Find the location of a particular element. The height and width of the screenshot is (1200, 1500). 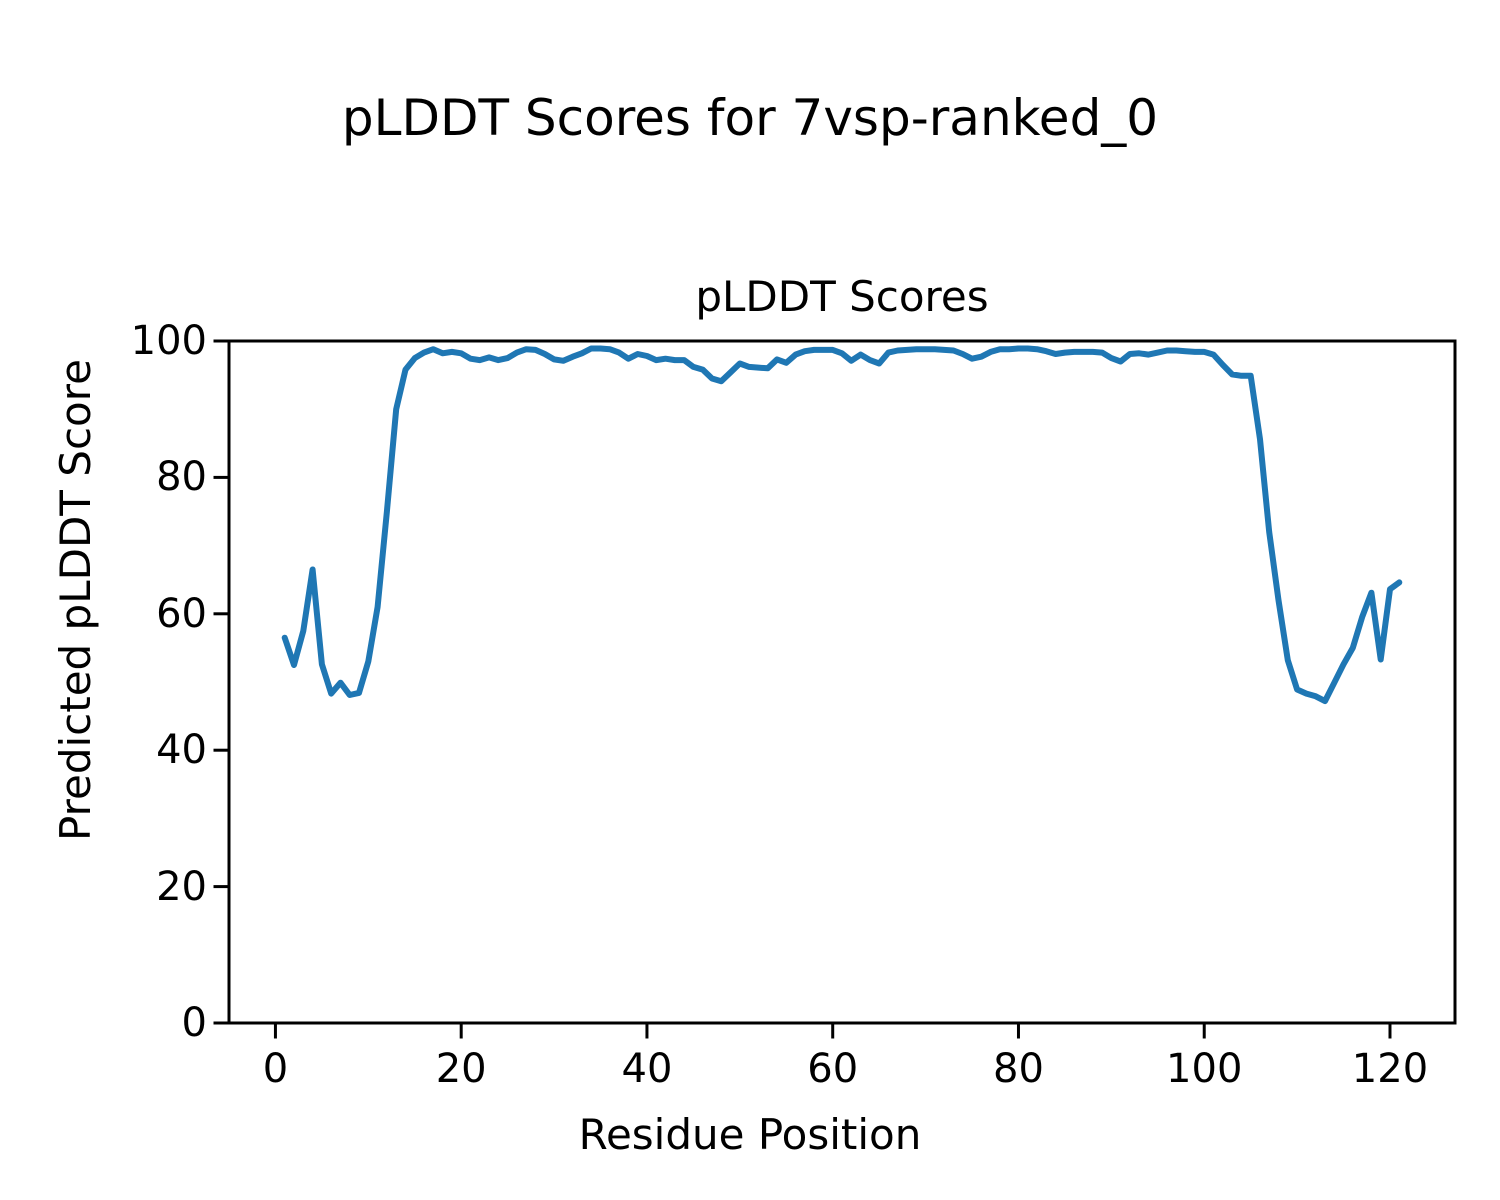

y-tick-label: 100 is located at coordinates (168, 341).